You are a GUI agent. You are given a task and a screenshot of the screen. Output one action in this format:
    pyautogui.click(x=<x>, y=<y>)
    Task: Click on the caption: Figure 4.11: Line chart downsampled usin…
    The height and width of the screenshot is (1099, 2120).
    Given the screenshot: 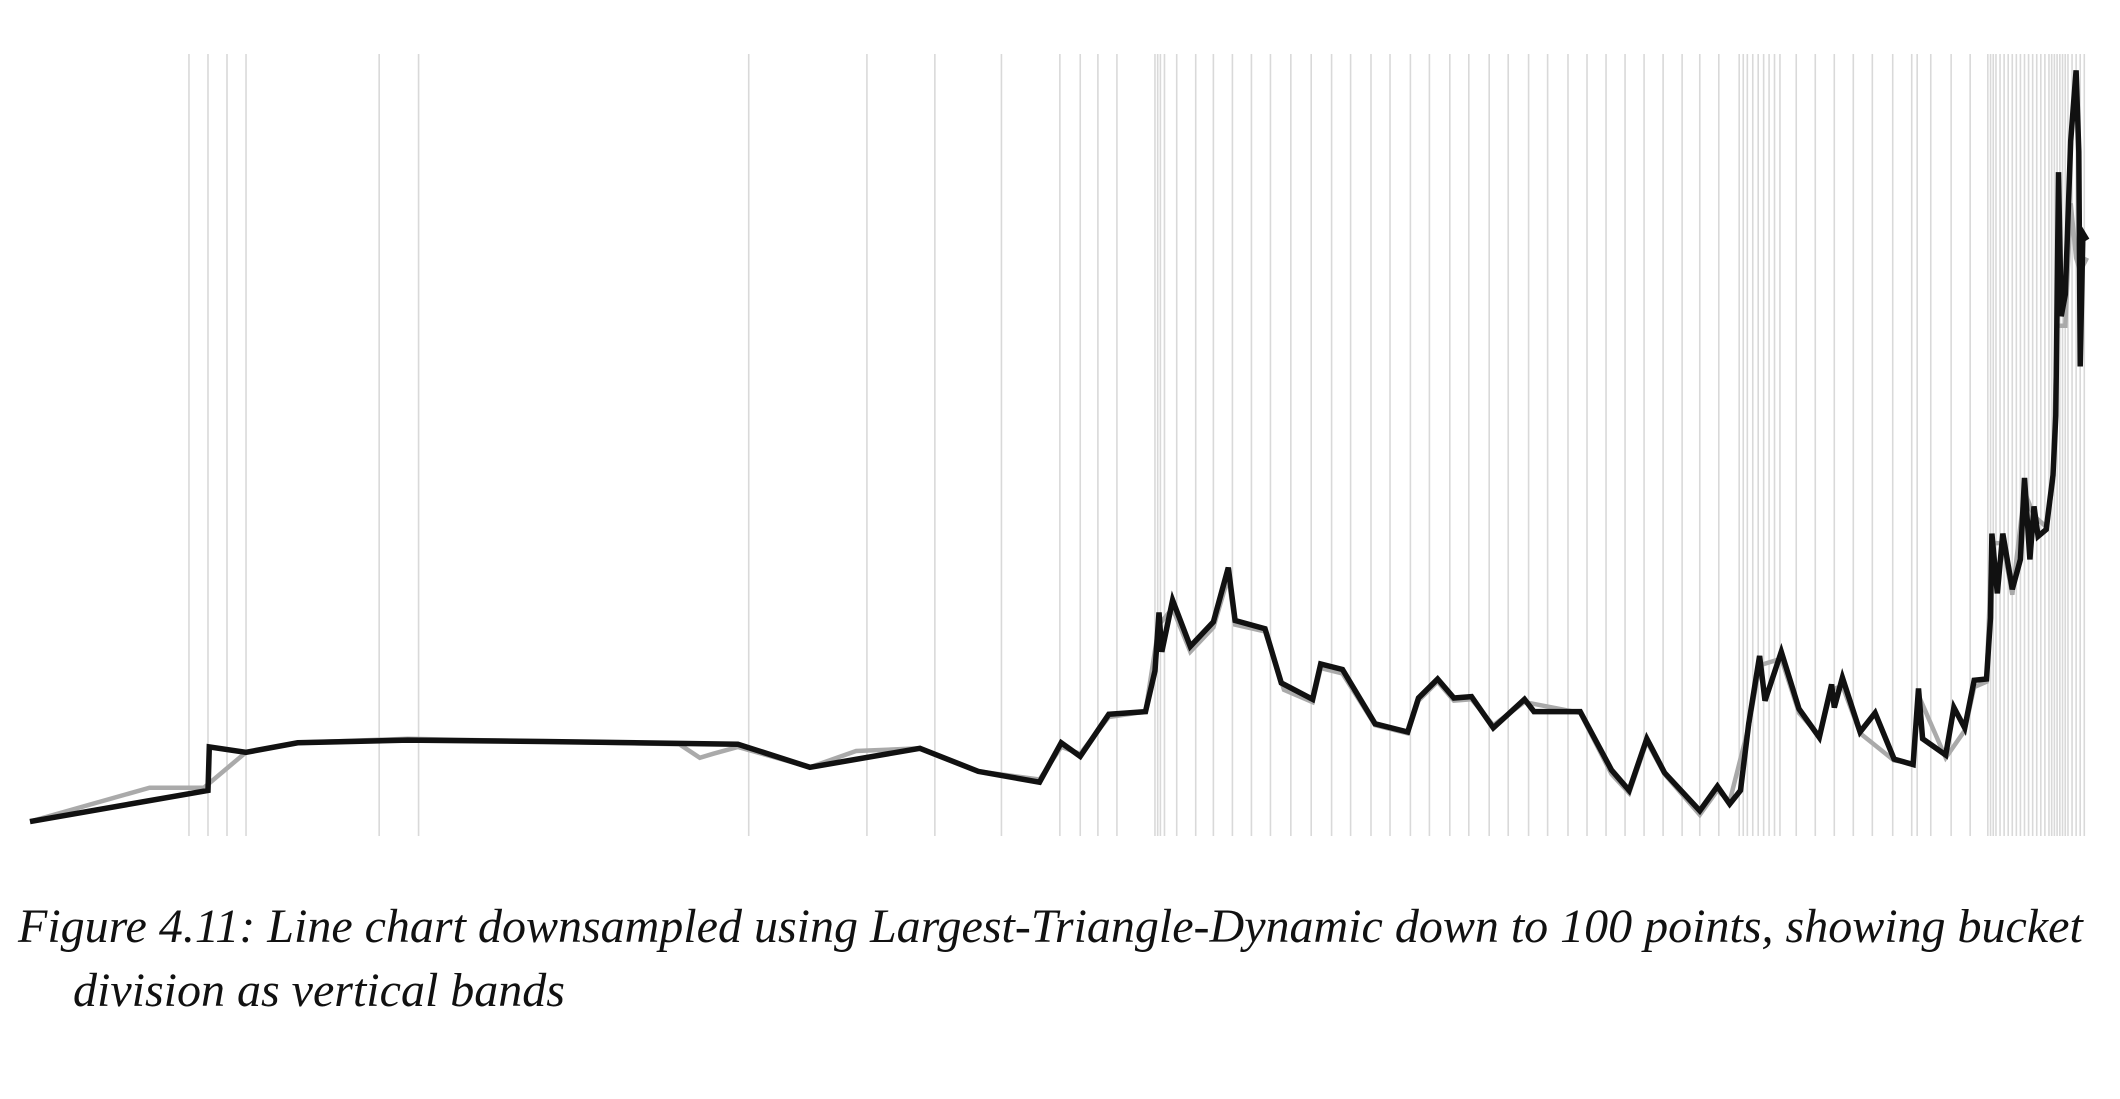 What is the action you would take?
    pyautogui.click(x=1050, y=958)
    